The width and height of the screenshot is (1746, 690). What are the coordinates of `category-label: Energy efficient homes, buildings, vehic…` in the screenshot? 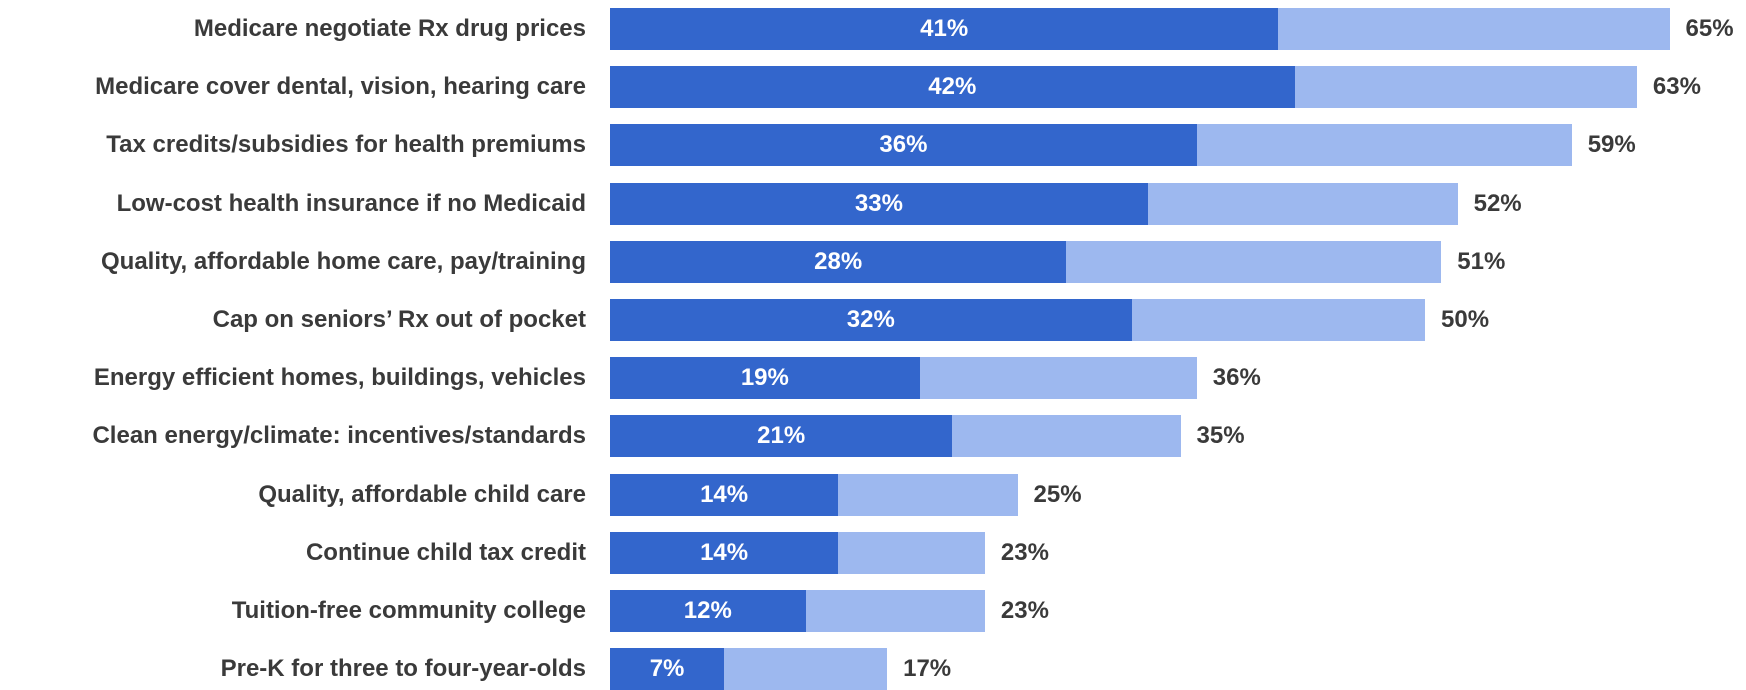 It's located at (339, 378).